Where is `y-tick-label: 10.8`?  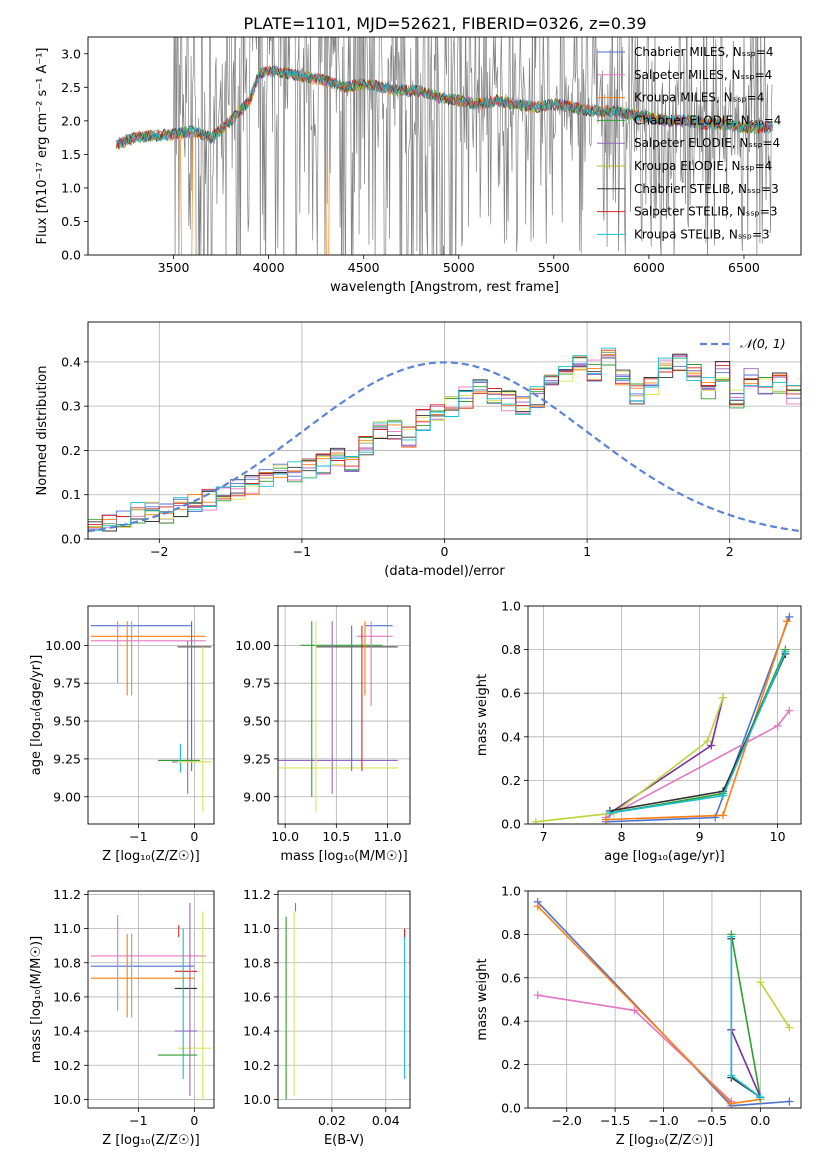
y-tick-label: 10.8 is located at coordinates (67, 962).